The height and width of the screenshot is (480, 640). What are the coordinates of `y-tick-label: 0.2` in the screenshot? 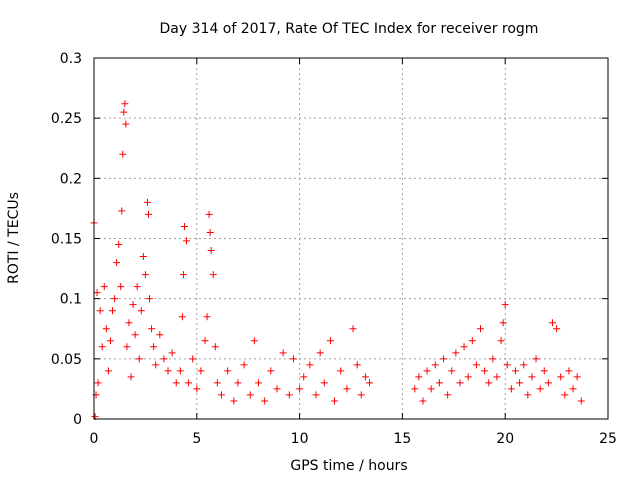 It's located at (71, 179).